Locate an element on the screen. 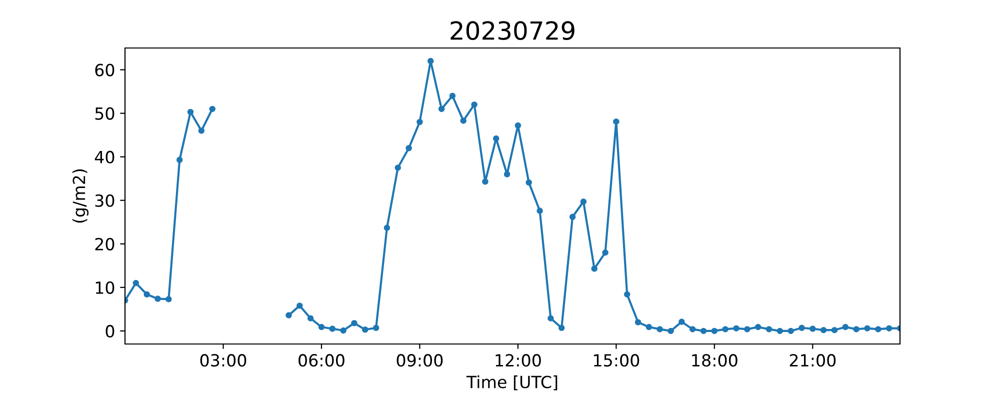 This screenshot has height=400, width=1000. y-axis-title: (g/m2) is located at coordinates (80, 196).